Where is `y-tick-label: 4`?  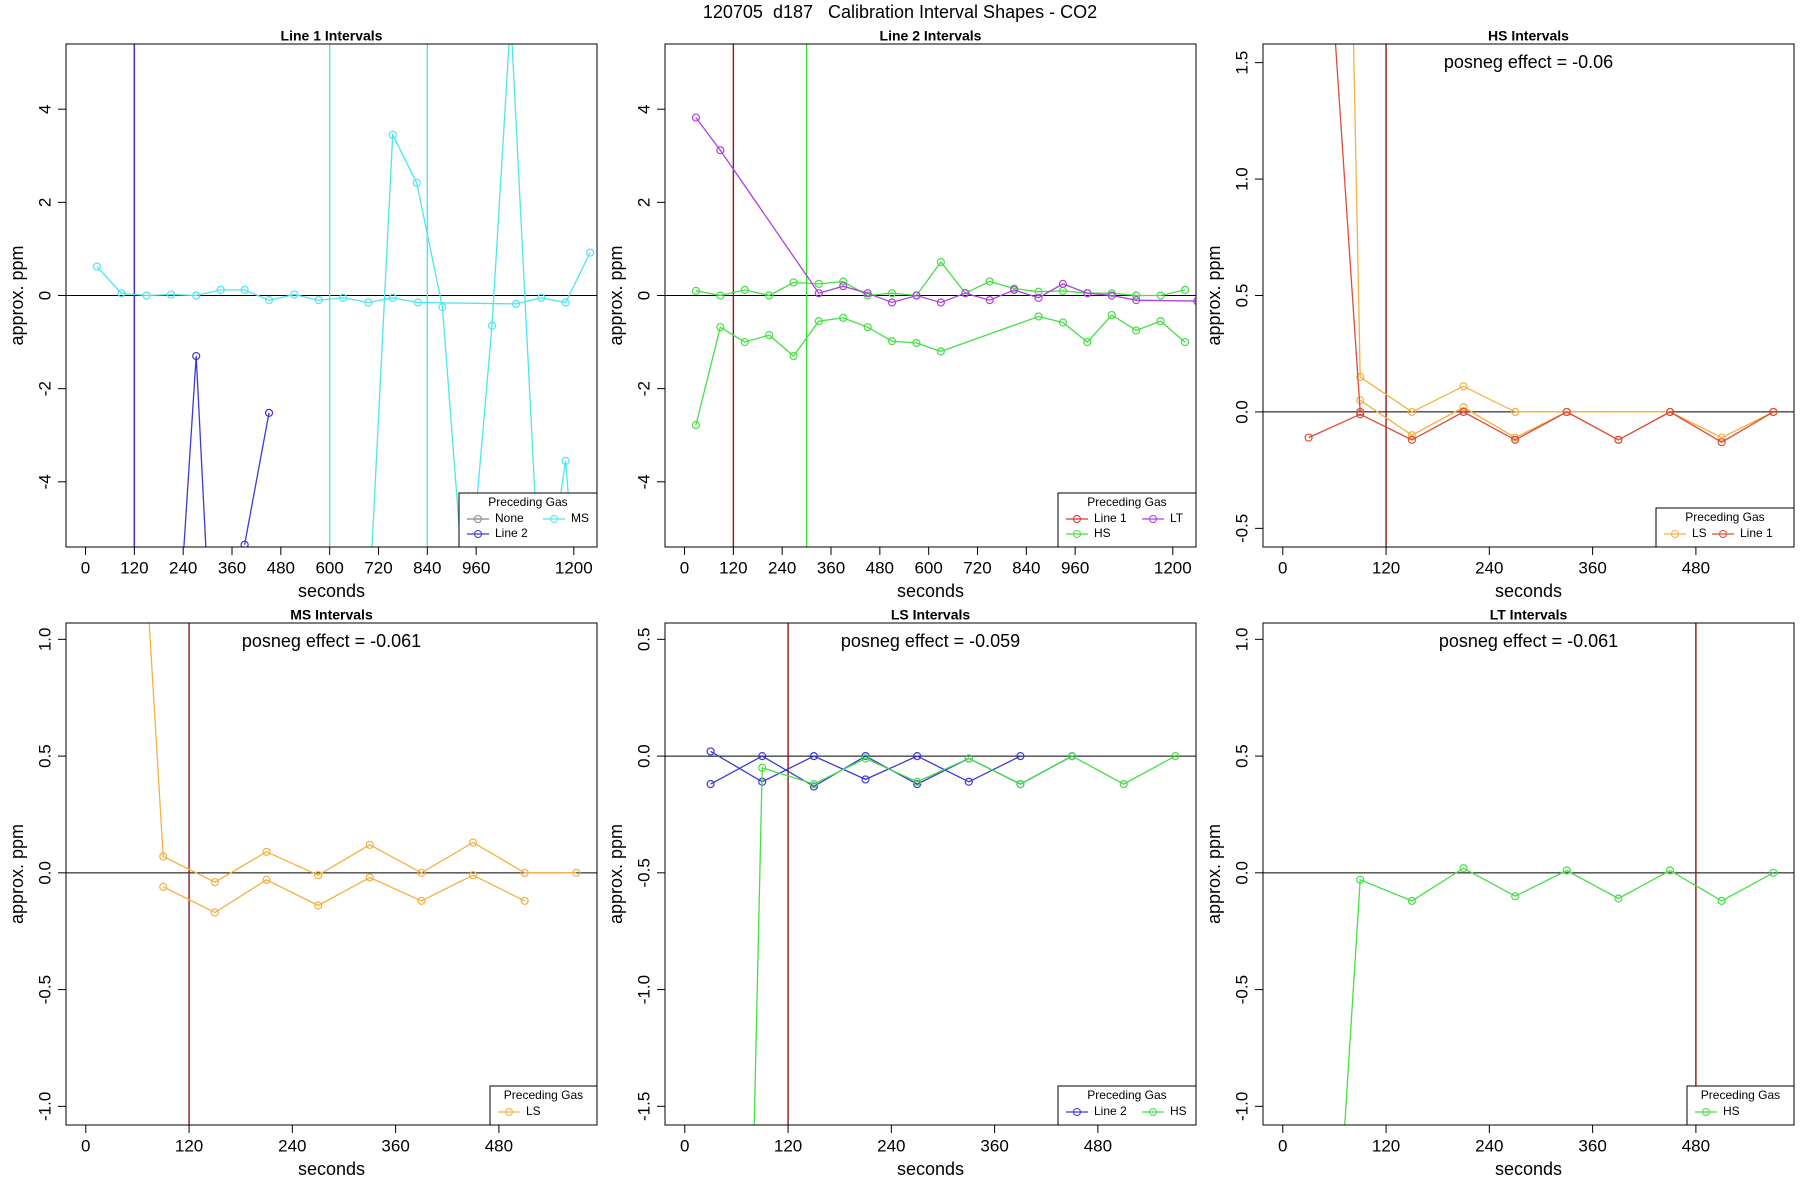 y-tick-label: 4 is located at coordinates (643, 108).